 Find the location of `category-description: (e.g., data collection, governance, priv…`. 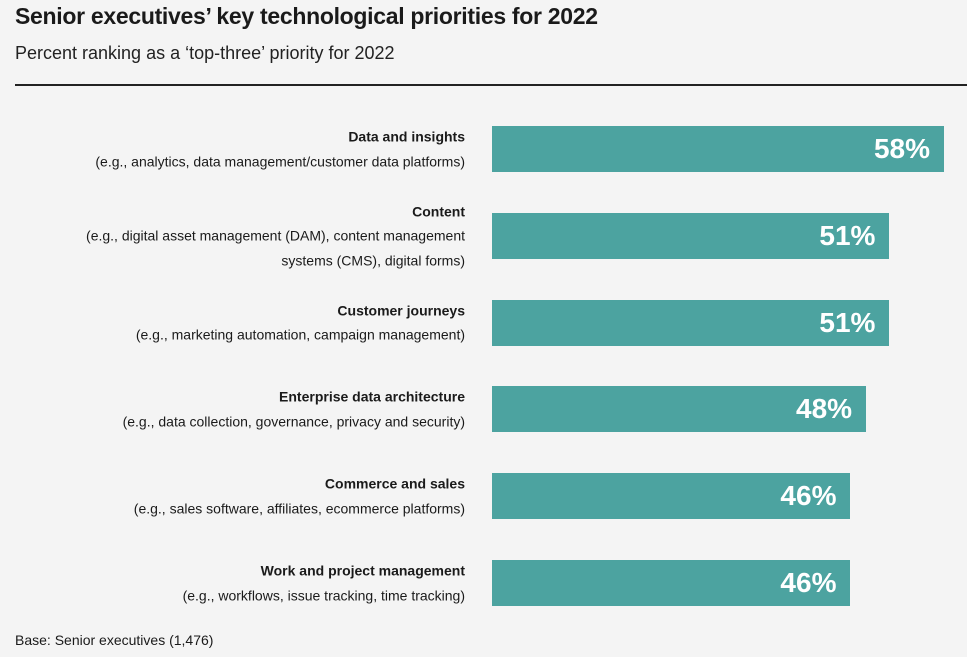

category-description: (e.g., data collection, governance, priv… is located at coordinates (293, 421).